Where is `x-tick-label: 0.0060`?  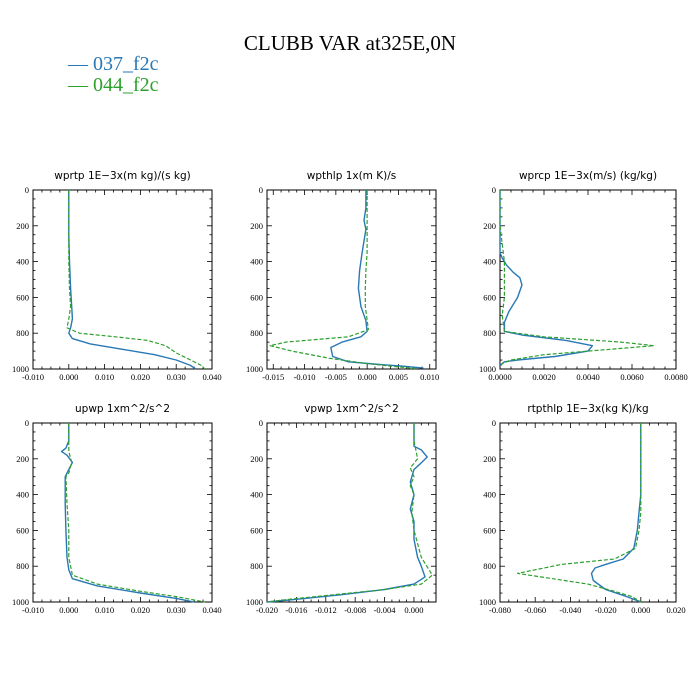
x-tick-label: 0.0060 is located at coordinates (631, 377).